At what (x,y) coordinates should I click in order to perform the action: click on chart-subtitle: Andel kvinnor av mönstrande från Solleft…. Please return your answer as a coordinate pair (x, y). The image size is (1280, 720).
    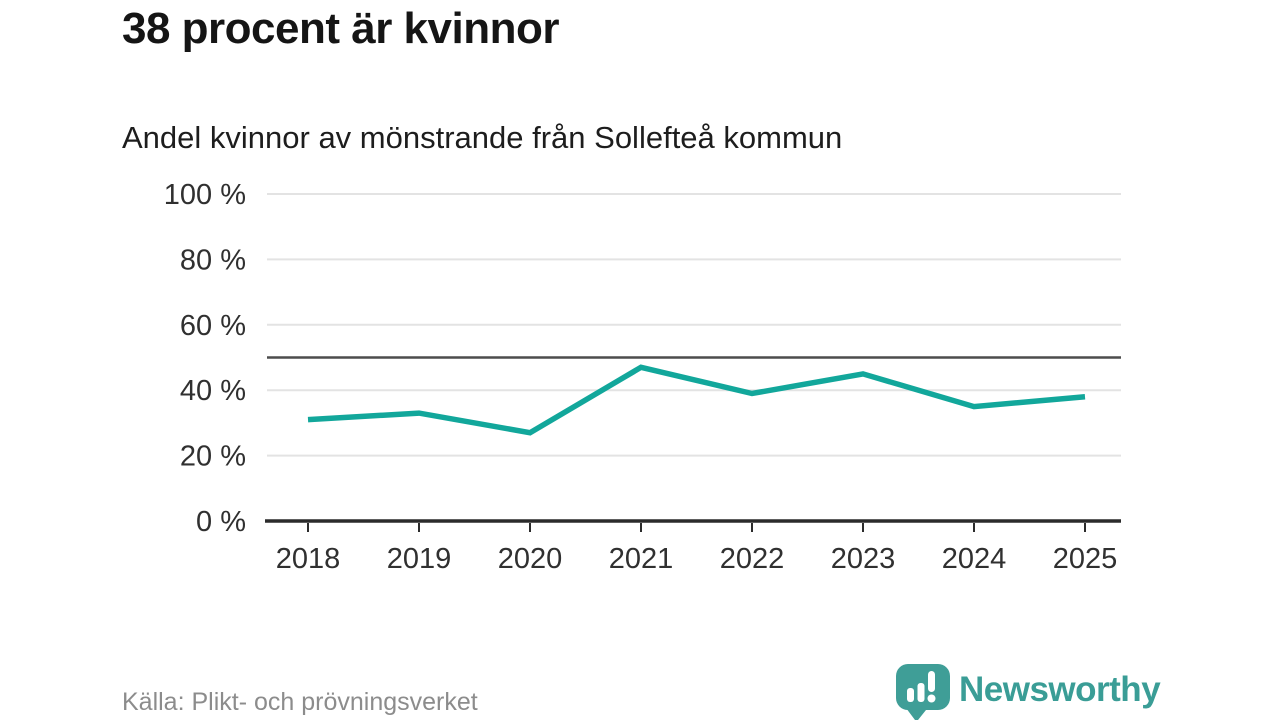
    Looking at the image, I should click on (482, 137).